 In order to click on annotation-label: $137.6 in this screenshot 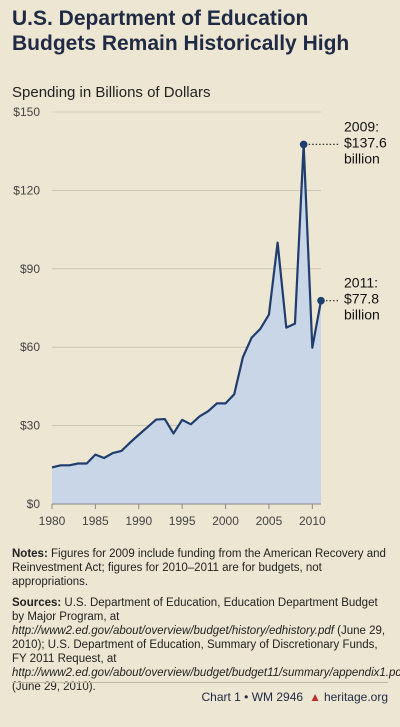, I will do `click(365, 142)`.